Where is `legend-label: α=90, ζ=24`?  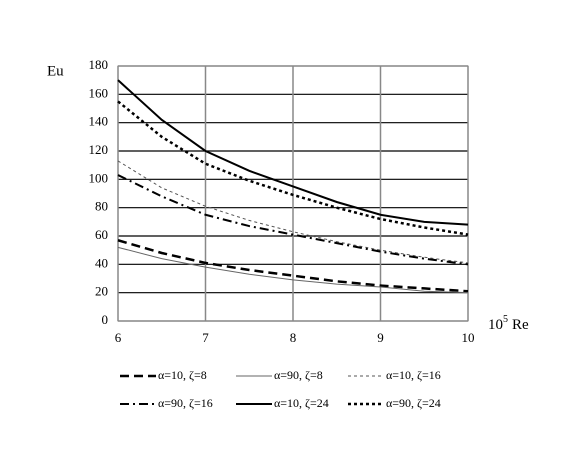 legend-label: α=90, ζ=24 is located at coordinates (413, 403).